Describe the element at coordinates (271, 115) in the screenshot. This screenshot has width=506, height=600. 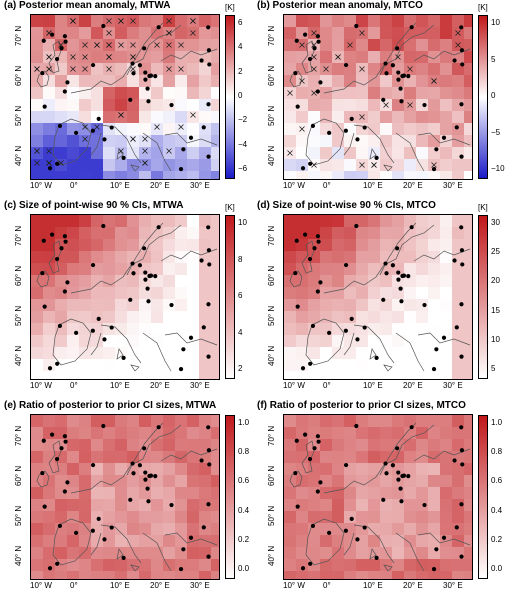
I see `y-tick-label: 50° N` at that location.